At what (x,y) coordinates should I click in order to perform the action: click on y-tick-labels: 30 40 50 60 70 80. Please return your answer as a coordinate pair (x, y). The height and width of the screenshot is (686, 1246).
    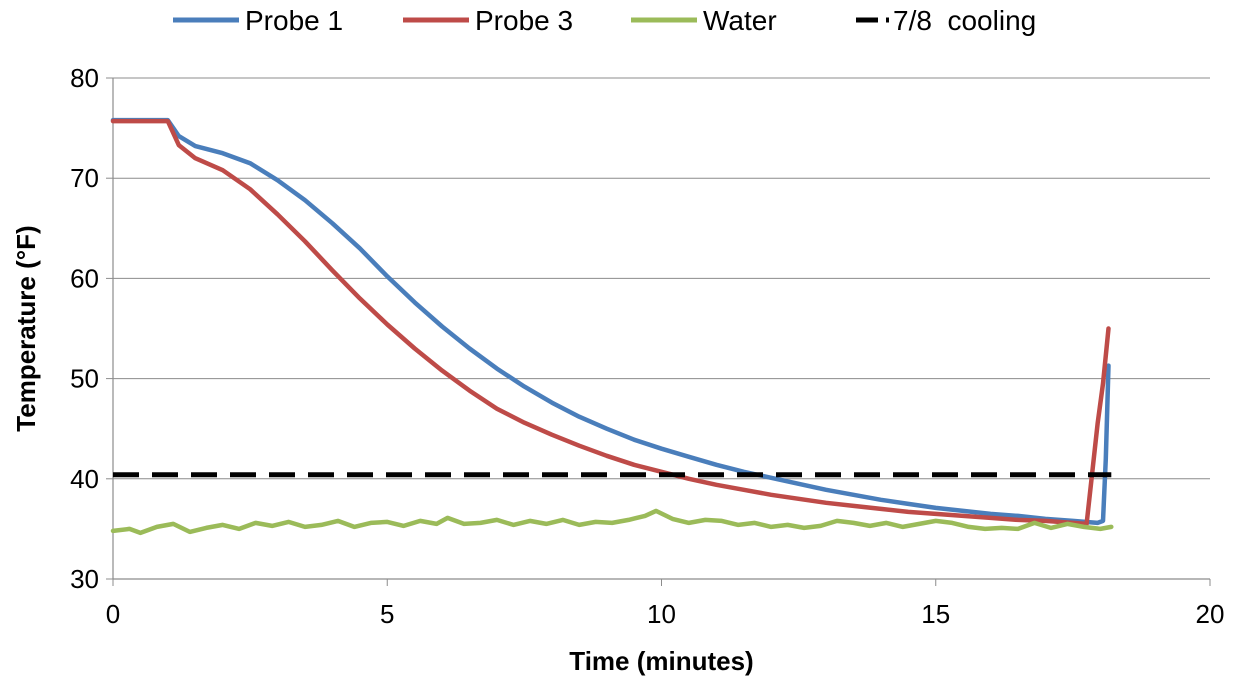
    Looking at the image, I should click on (84, 328).